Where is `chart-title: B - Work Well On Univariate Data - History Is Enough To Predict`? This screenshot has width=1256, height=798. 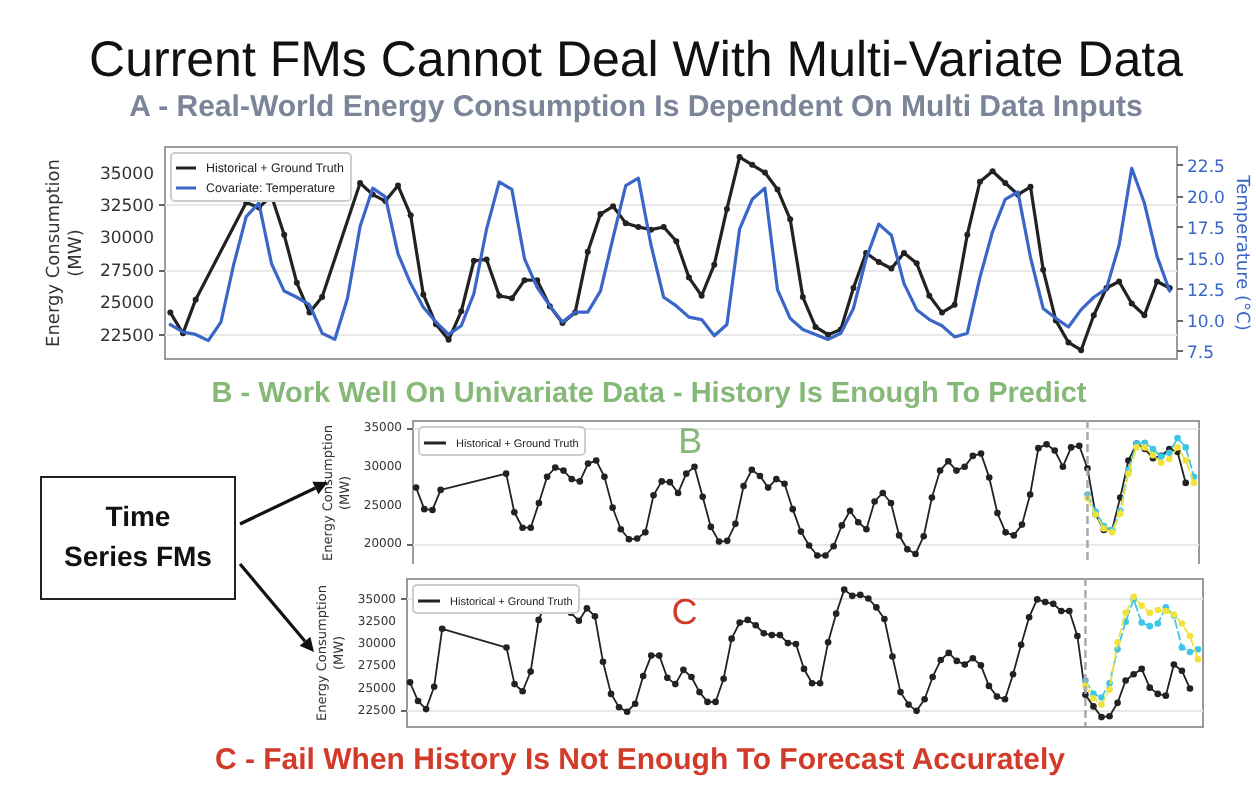 chart-title: B - Work Well On Univariate Data - History Is Enough To Predict is located at coordinates (649, 394).